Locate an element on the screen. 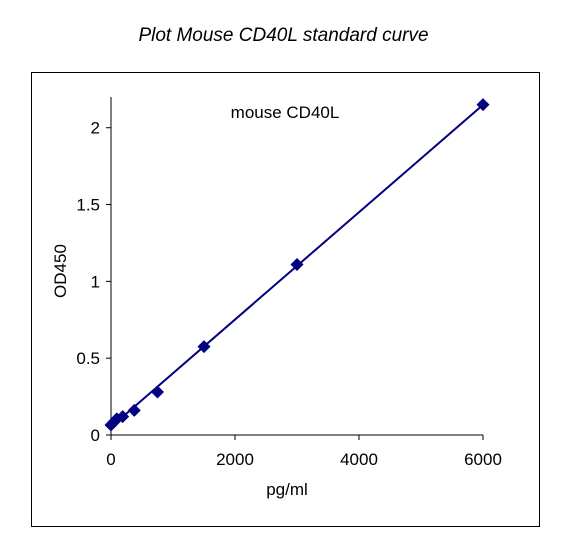 The height and width of the screenshot is (537, 567). y-tick-label: 0.5 is located at coordinates (88, 358).